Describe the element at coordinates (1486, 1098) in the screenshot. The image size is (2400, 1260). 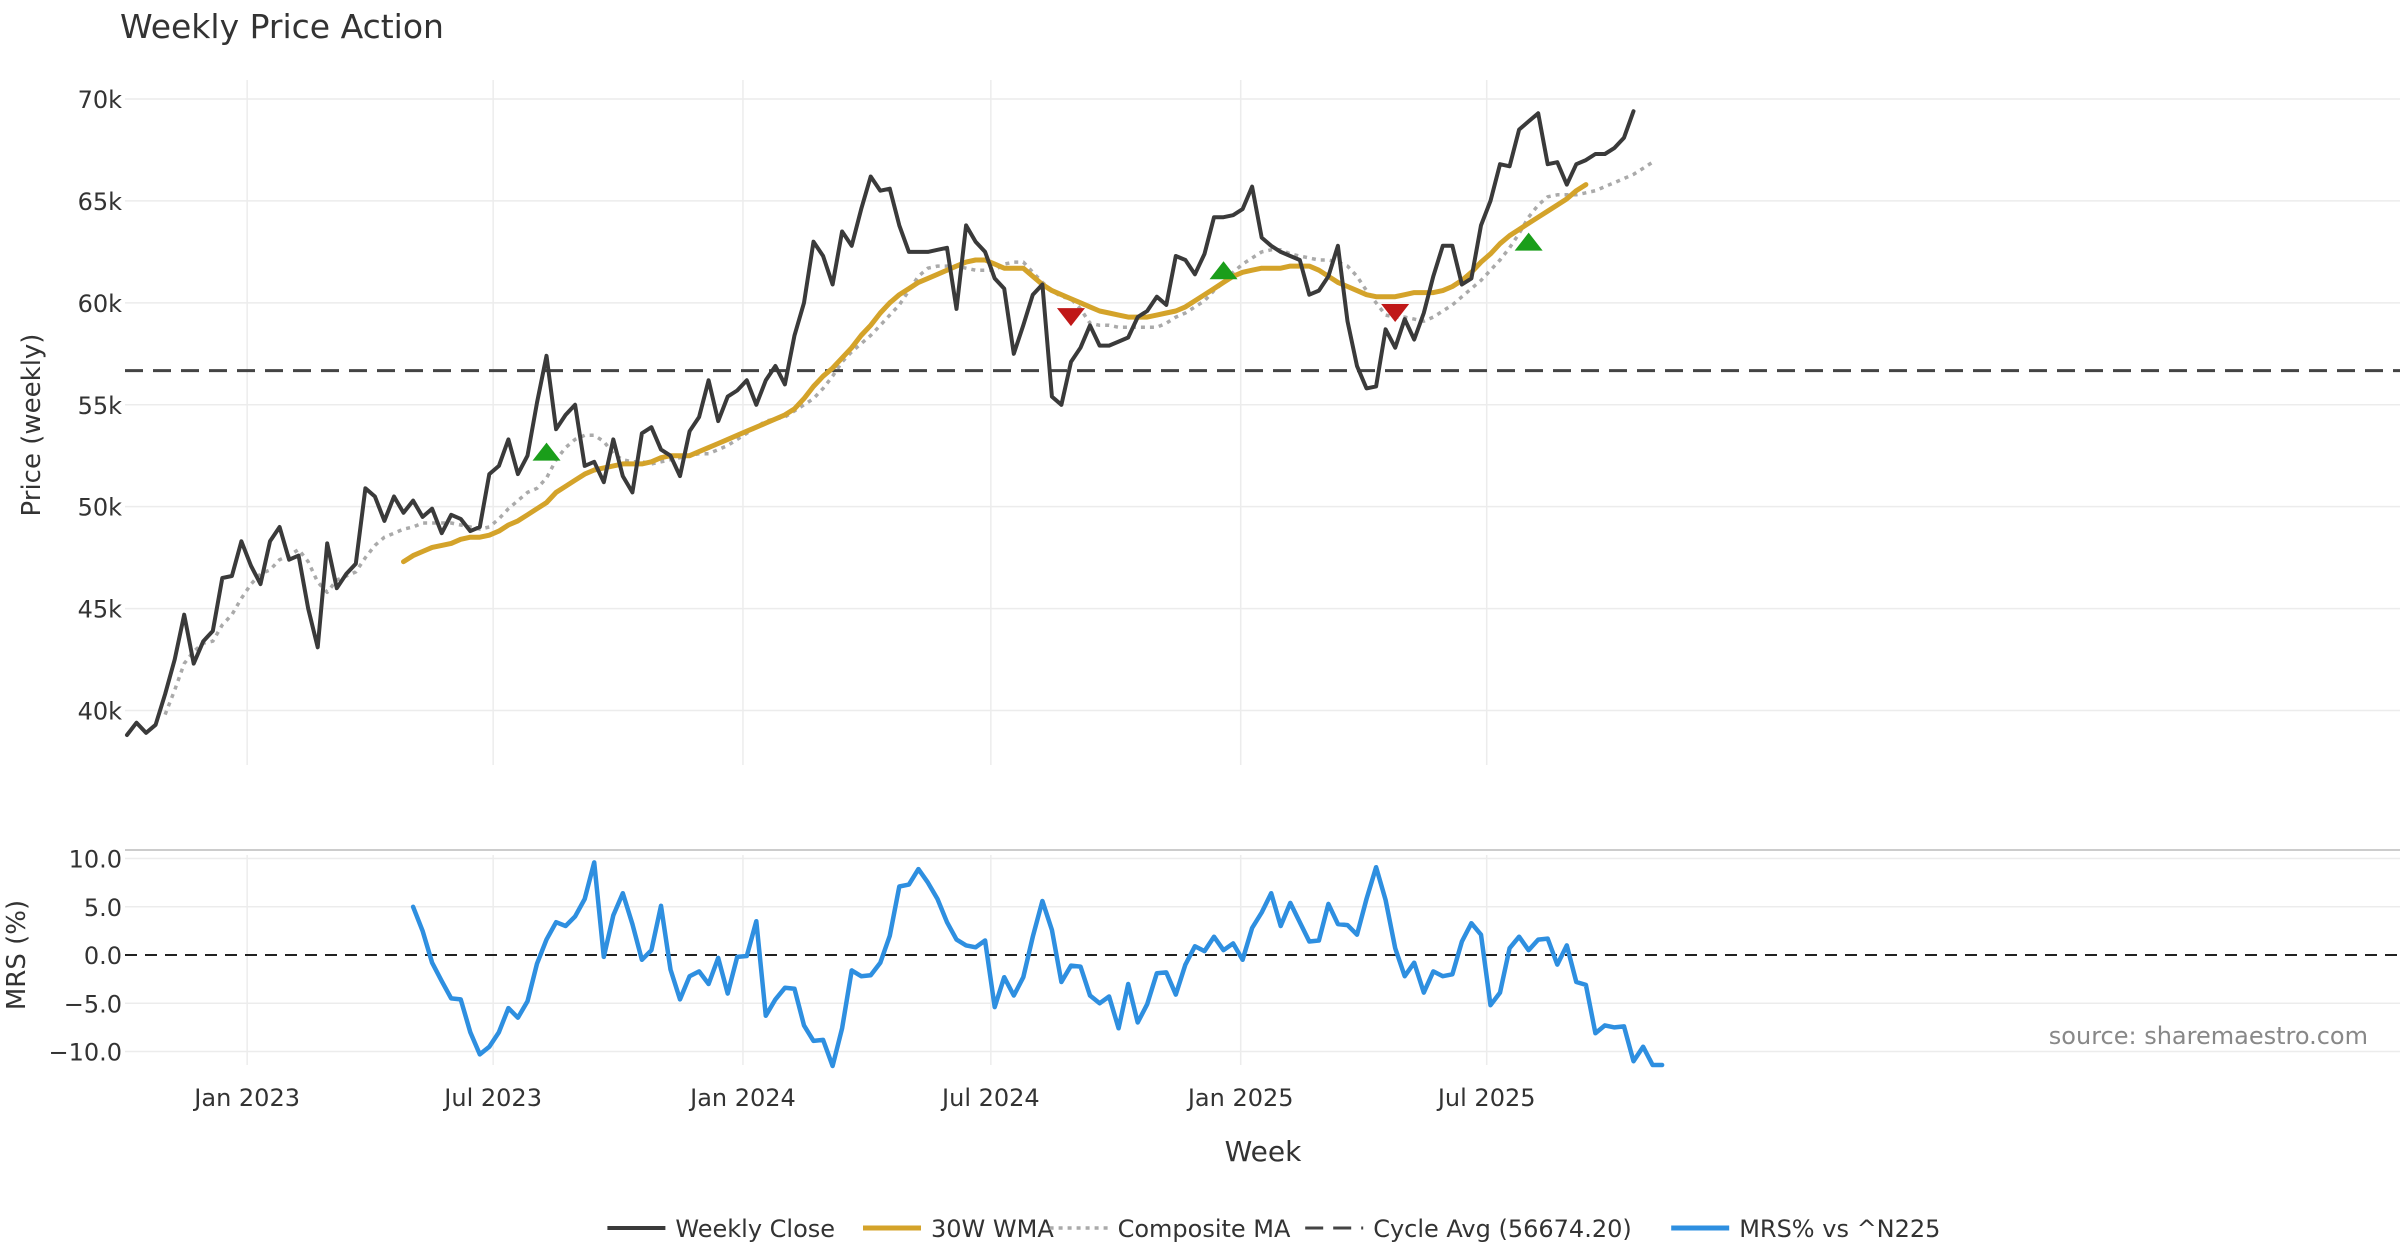
I see `x-tick-label: Jul 2025` at that location.